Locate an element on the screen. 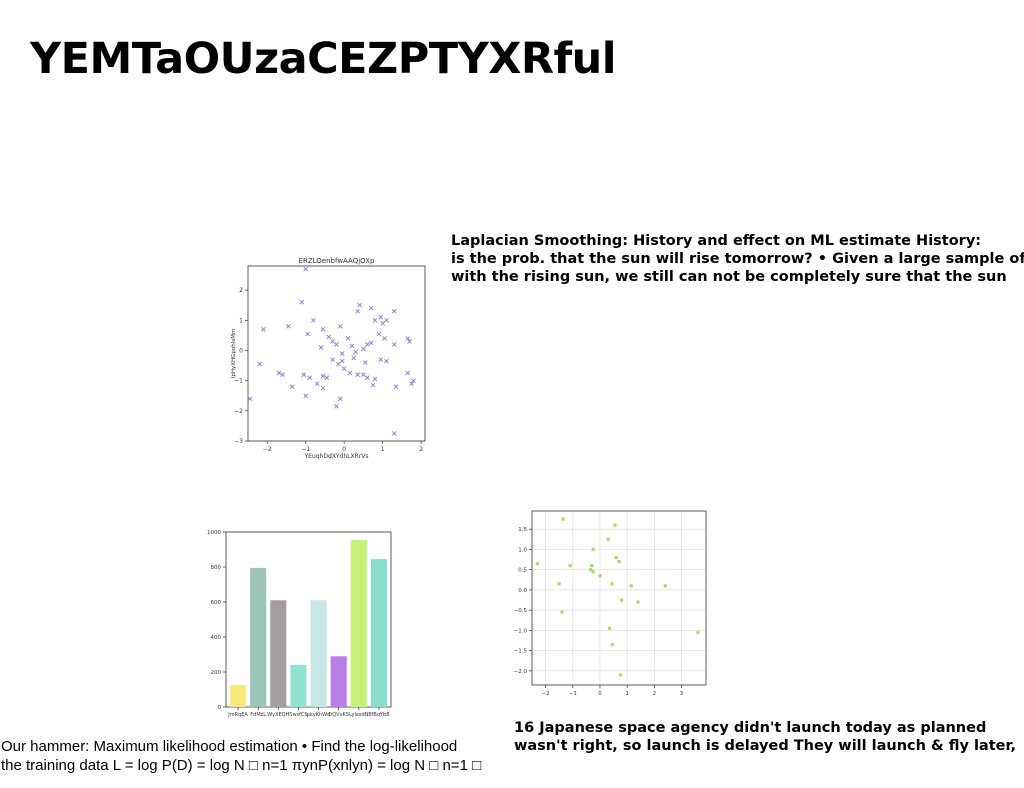 The image size is (1024, 788). y-tick-label: 400 is located at coordinates (216, 638).